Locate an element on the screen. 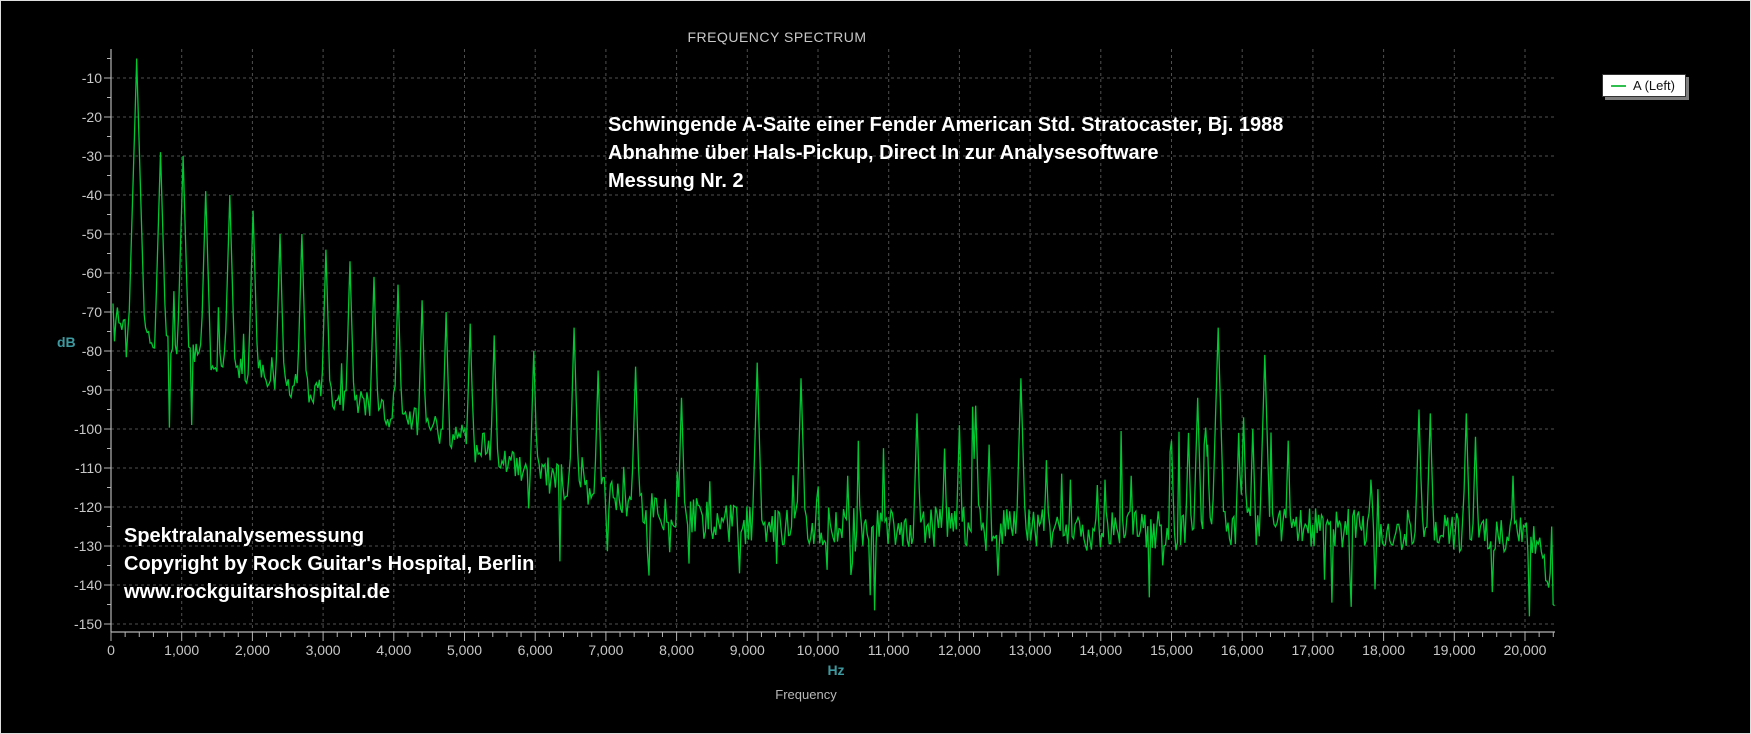 The width and height of the screenshot is (1751, 734). y-axis-unit-label: dB is located at coordinates (66, 342).